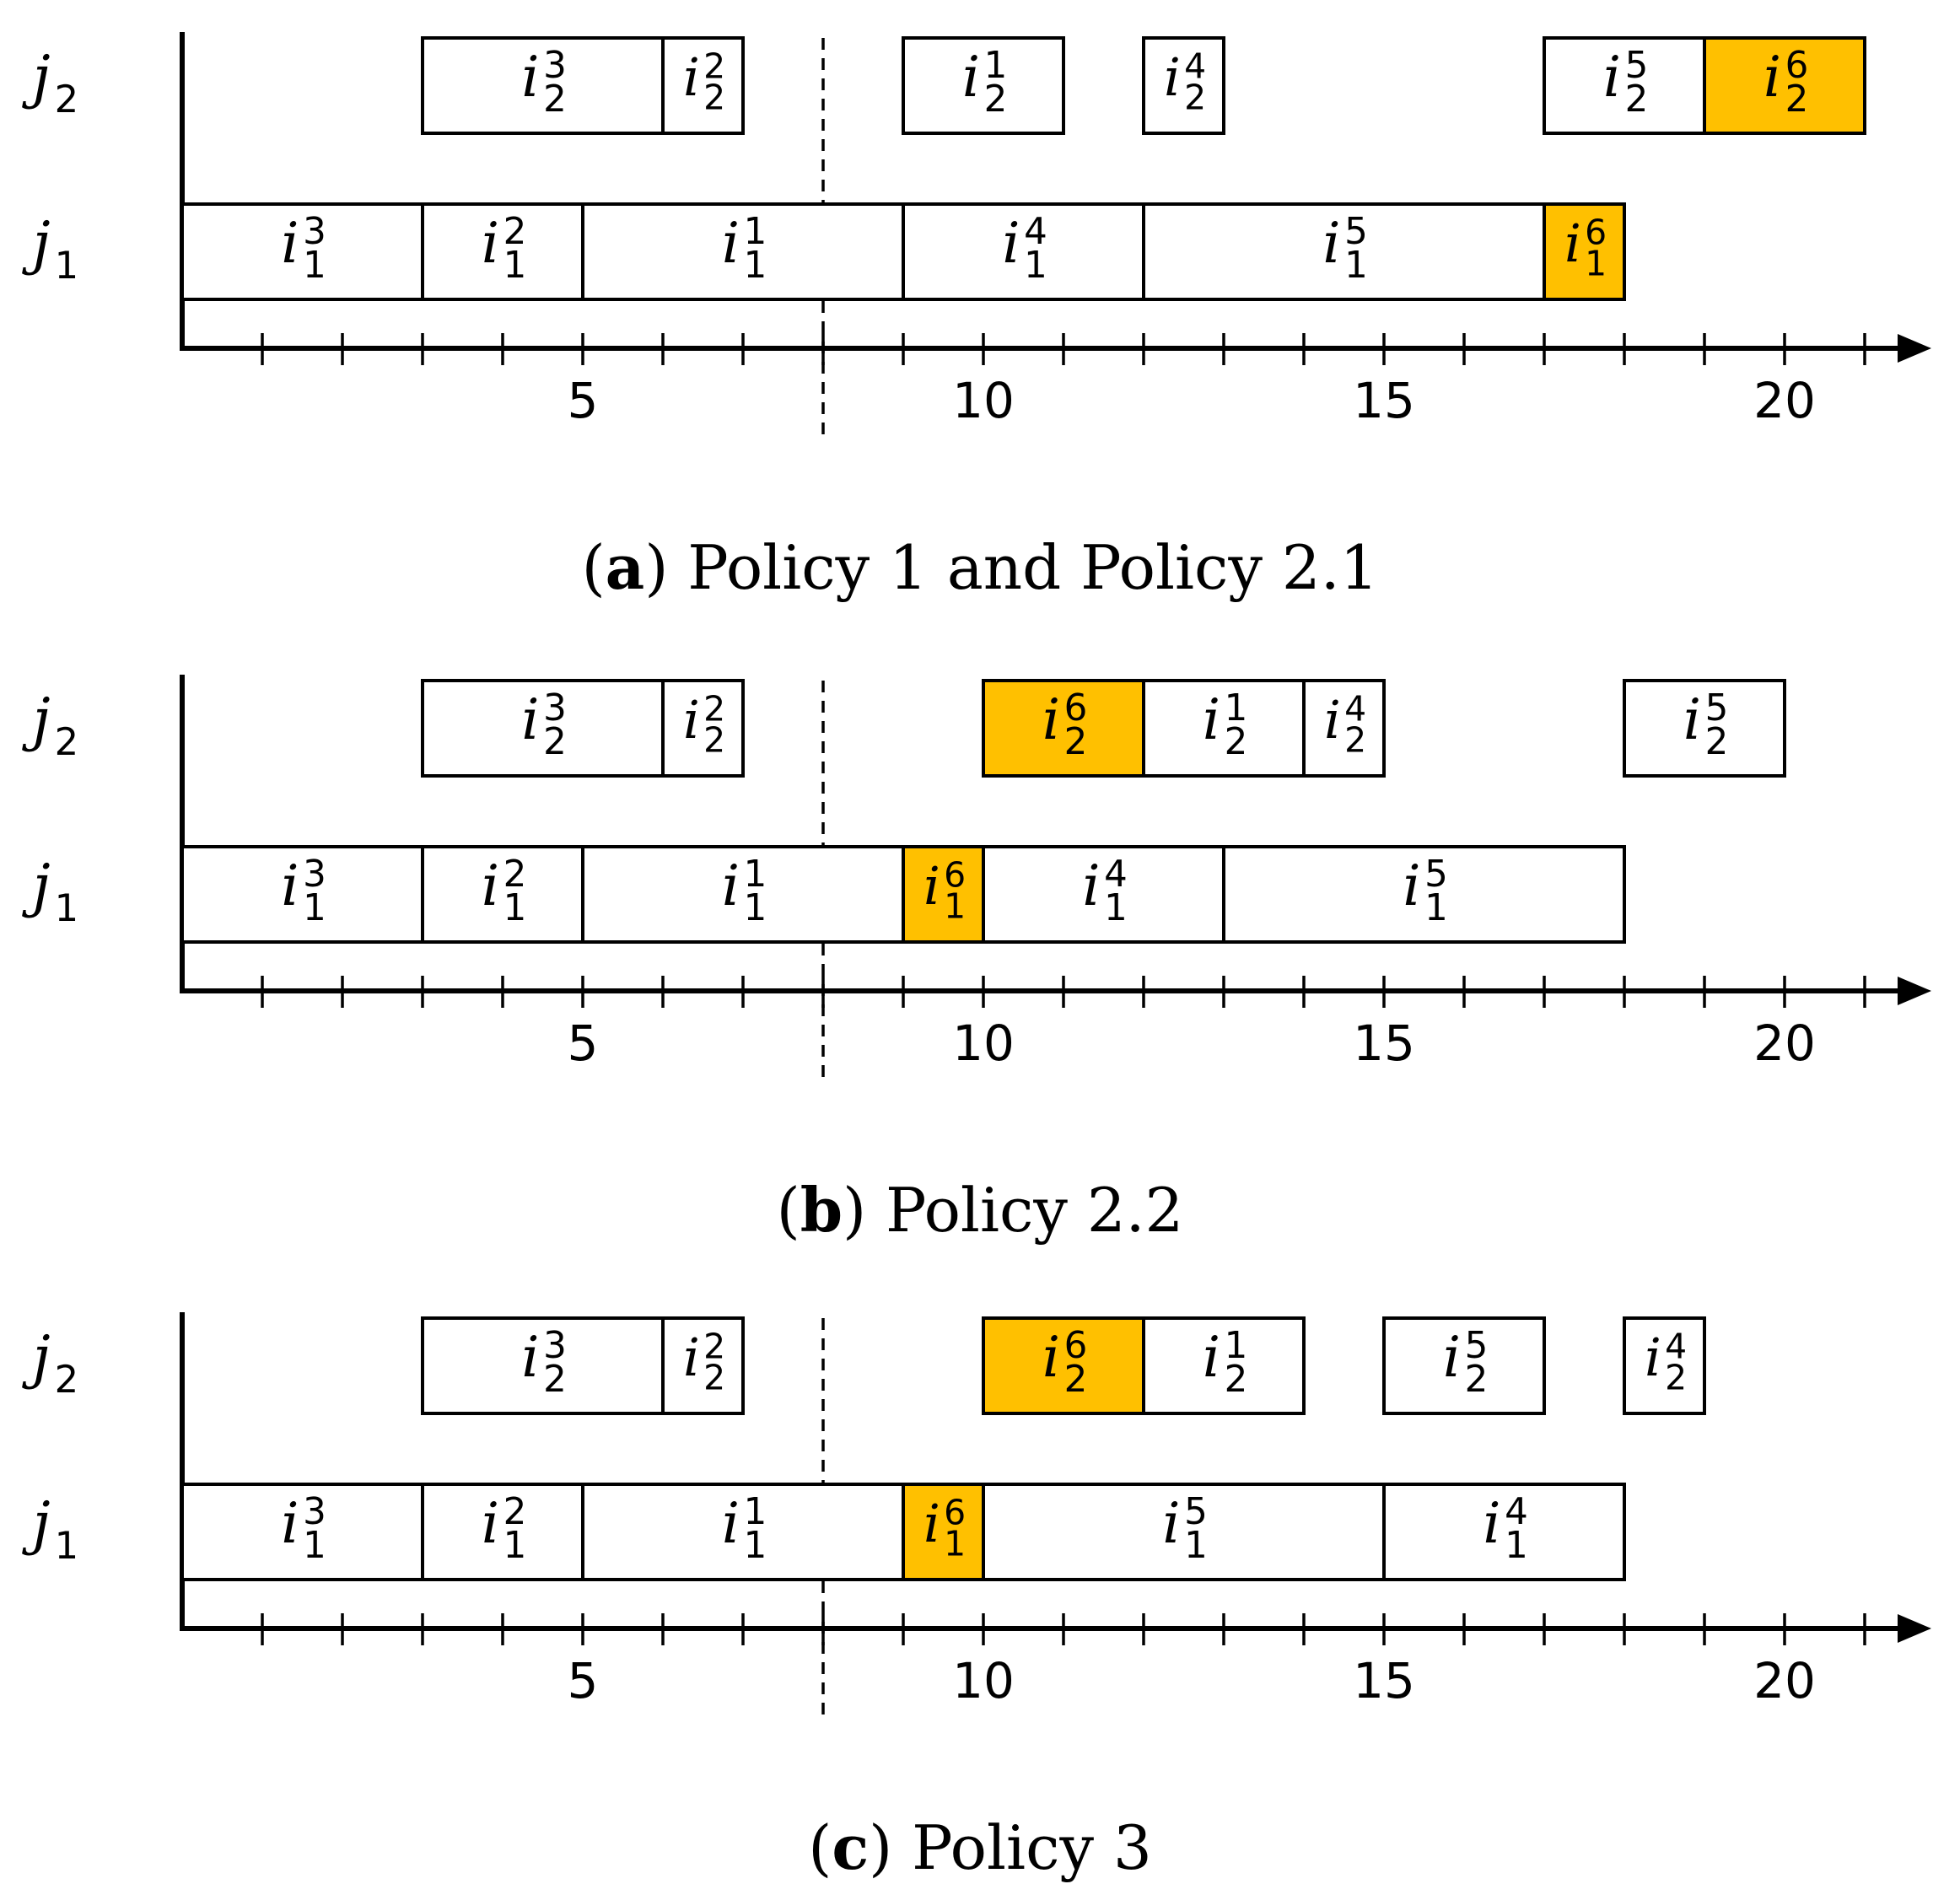 The width and height of the screenshot is (1960, 1884). What do you see at coordinates (714, 741) in the screenshot?
I see `task-label-i2-2-sub: 2` at bounding box center [714, 741].